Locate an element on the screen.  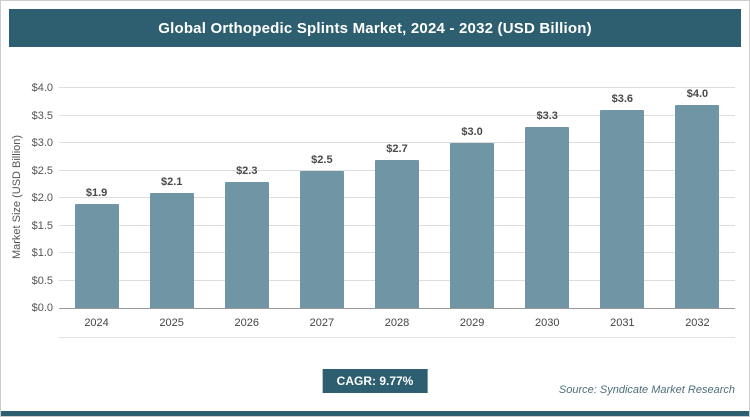
y-tick-label: $1.5 is located at coordinates (42, 225).